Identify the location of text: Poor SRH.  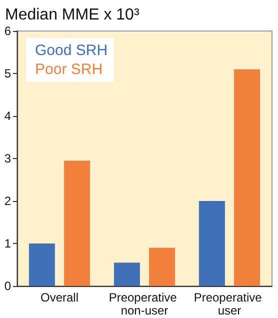
(69, 69).